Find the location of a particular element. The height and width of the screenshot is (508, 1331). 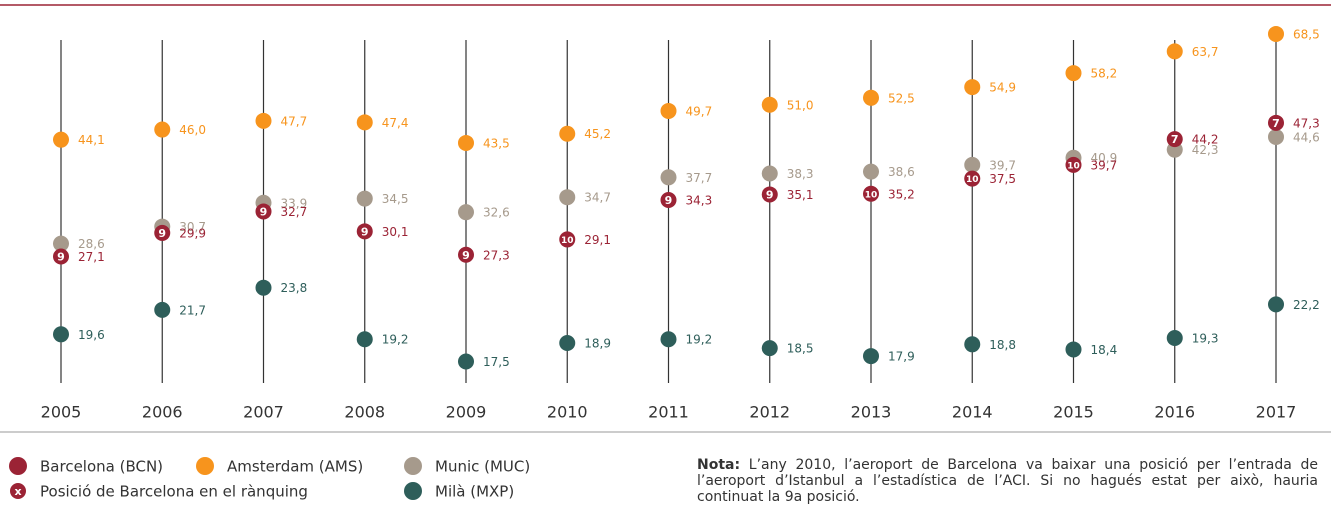

x-tick-label: 2011 is located at coordinates (668, 412).